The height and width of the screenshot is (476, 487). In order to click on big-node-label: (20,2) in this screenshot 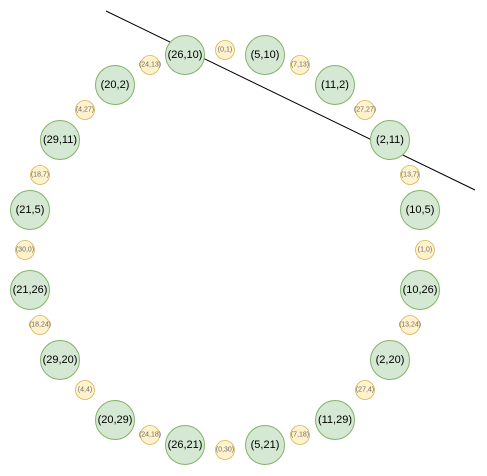, I will do `click(115, 85)`.